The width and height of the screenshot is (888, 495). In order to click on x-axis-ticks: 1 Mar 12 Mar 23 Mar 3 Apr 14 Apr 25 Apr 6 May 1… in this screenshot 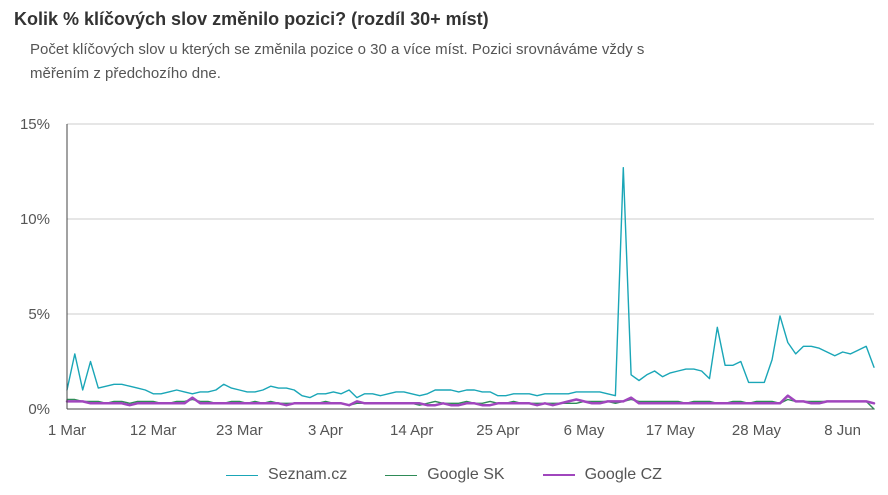, I will do `click(454, 430)`.